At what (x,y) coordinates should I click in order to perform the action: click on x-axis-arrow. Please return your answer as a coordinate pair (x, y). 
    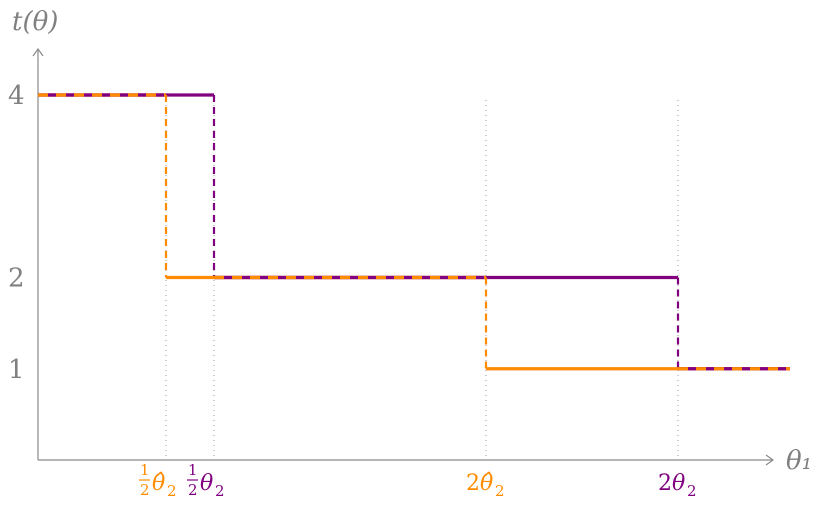
    Looking at the image, I should click on (770, 460).